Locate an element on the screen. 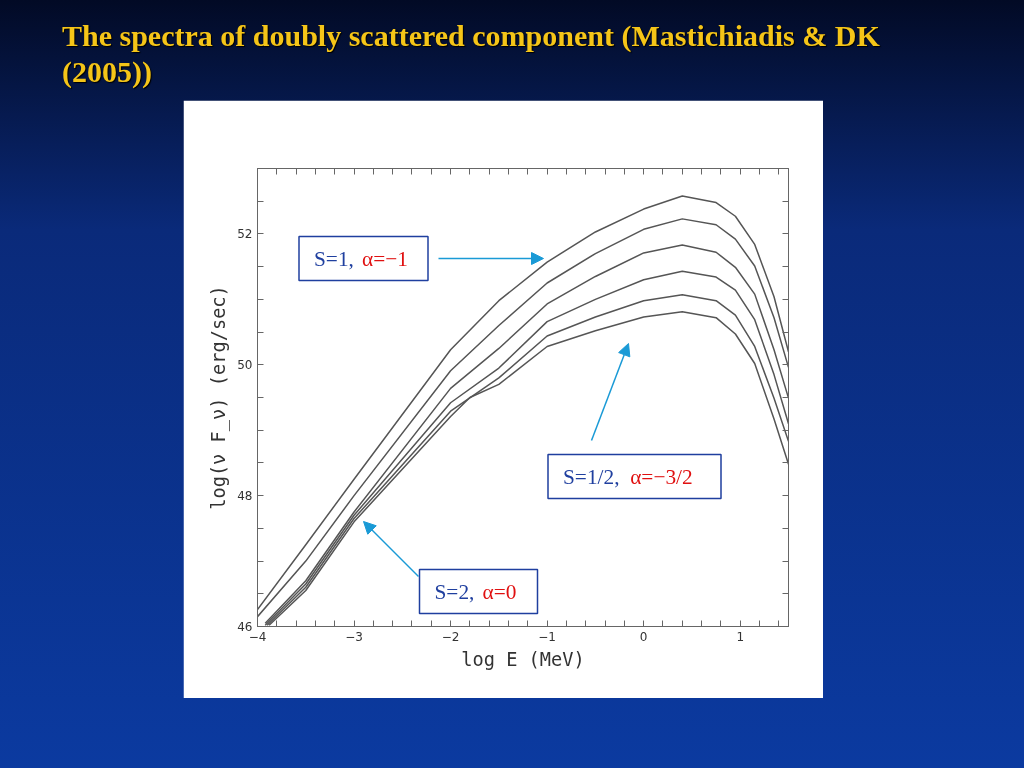 The width and height of the screenshot is (1024, 768). y-tick-label: 50 is located at coordinates (245, 365).